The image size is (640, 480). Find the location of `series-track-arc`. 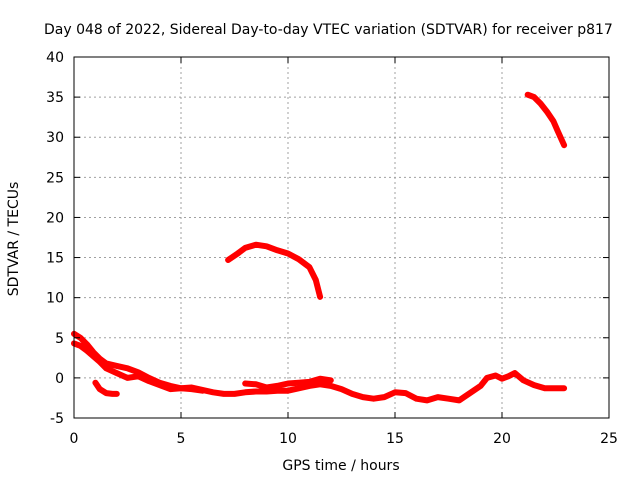

series-track-arc is located at coordinates (274, 270).